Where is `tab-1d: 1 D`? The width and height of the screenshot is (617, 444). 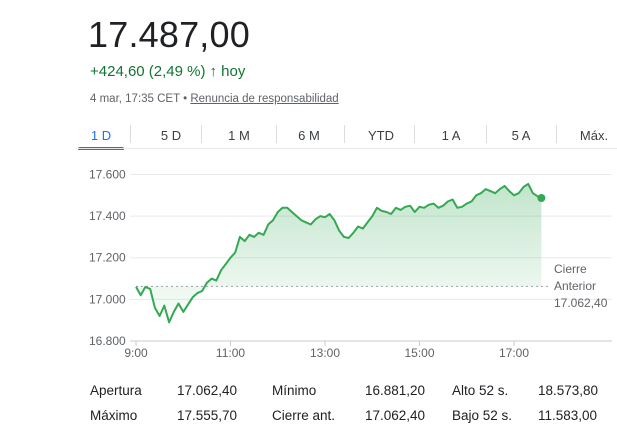 tab-1d: 1 D is located at coordinates (101, 135).